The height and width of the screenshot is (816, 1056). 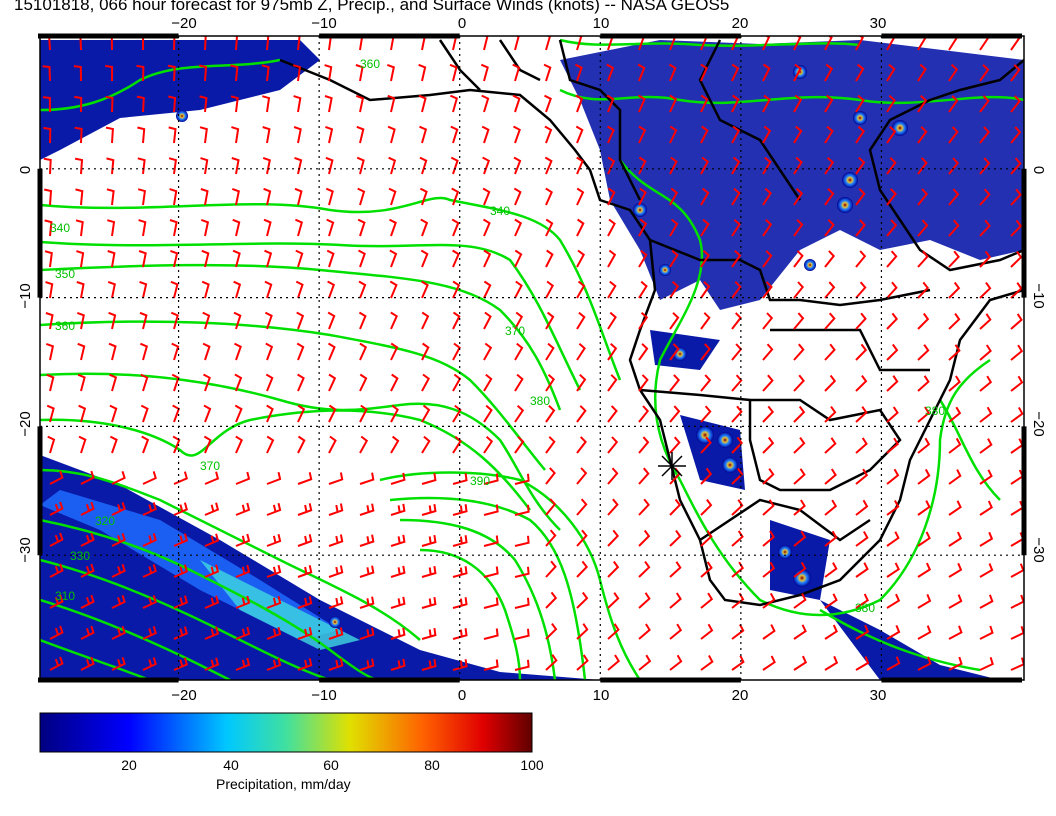 I want to click on lon-tick-top: −20, so click(x=183, y=23).